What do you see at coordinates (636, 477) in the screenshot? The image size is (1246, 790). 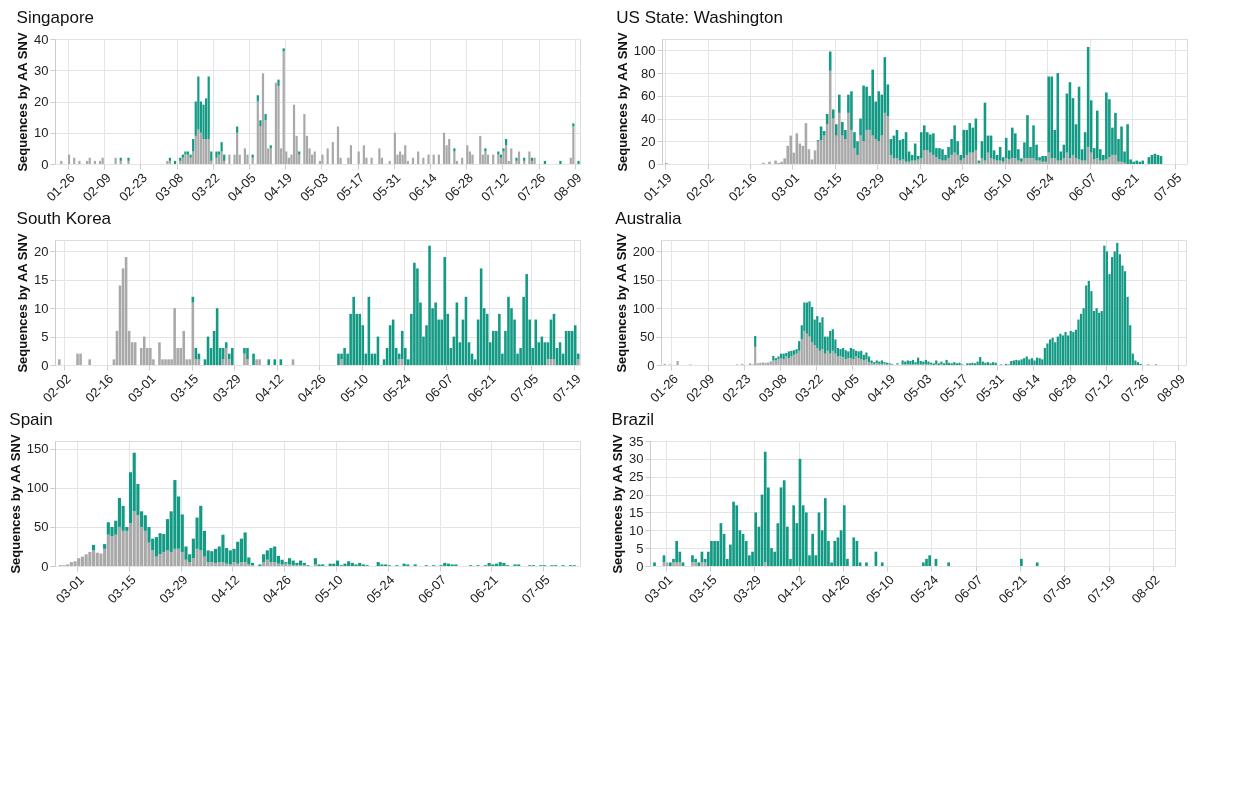 I see `y-tick-label: 25` at bounding box center [636, 477].